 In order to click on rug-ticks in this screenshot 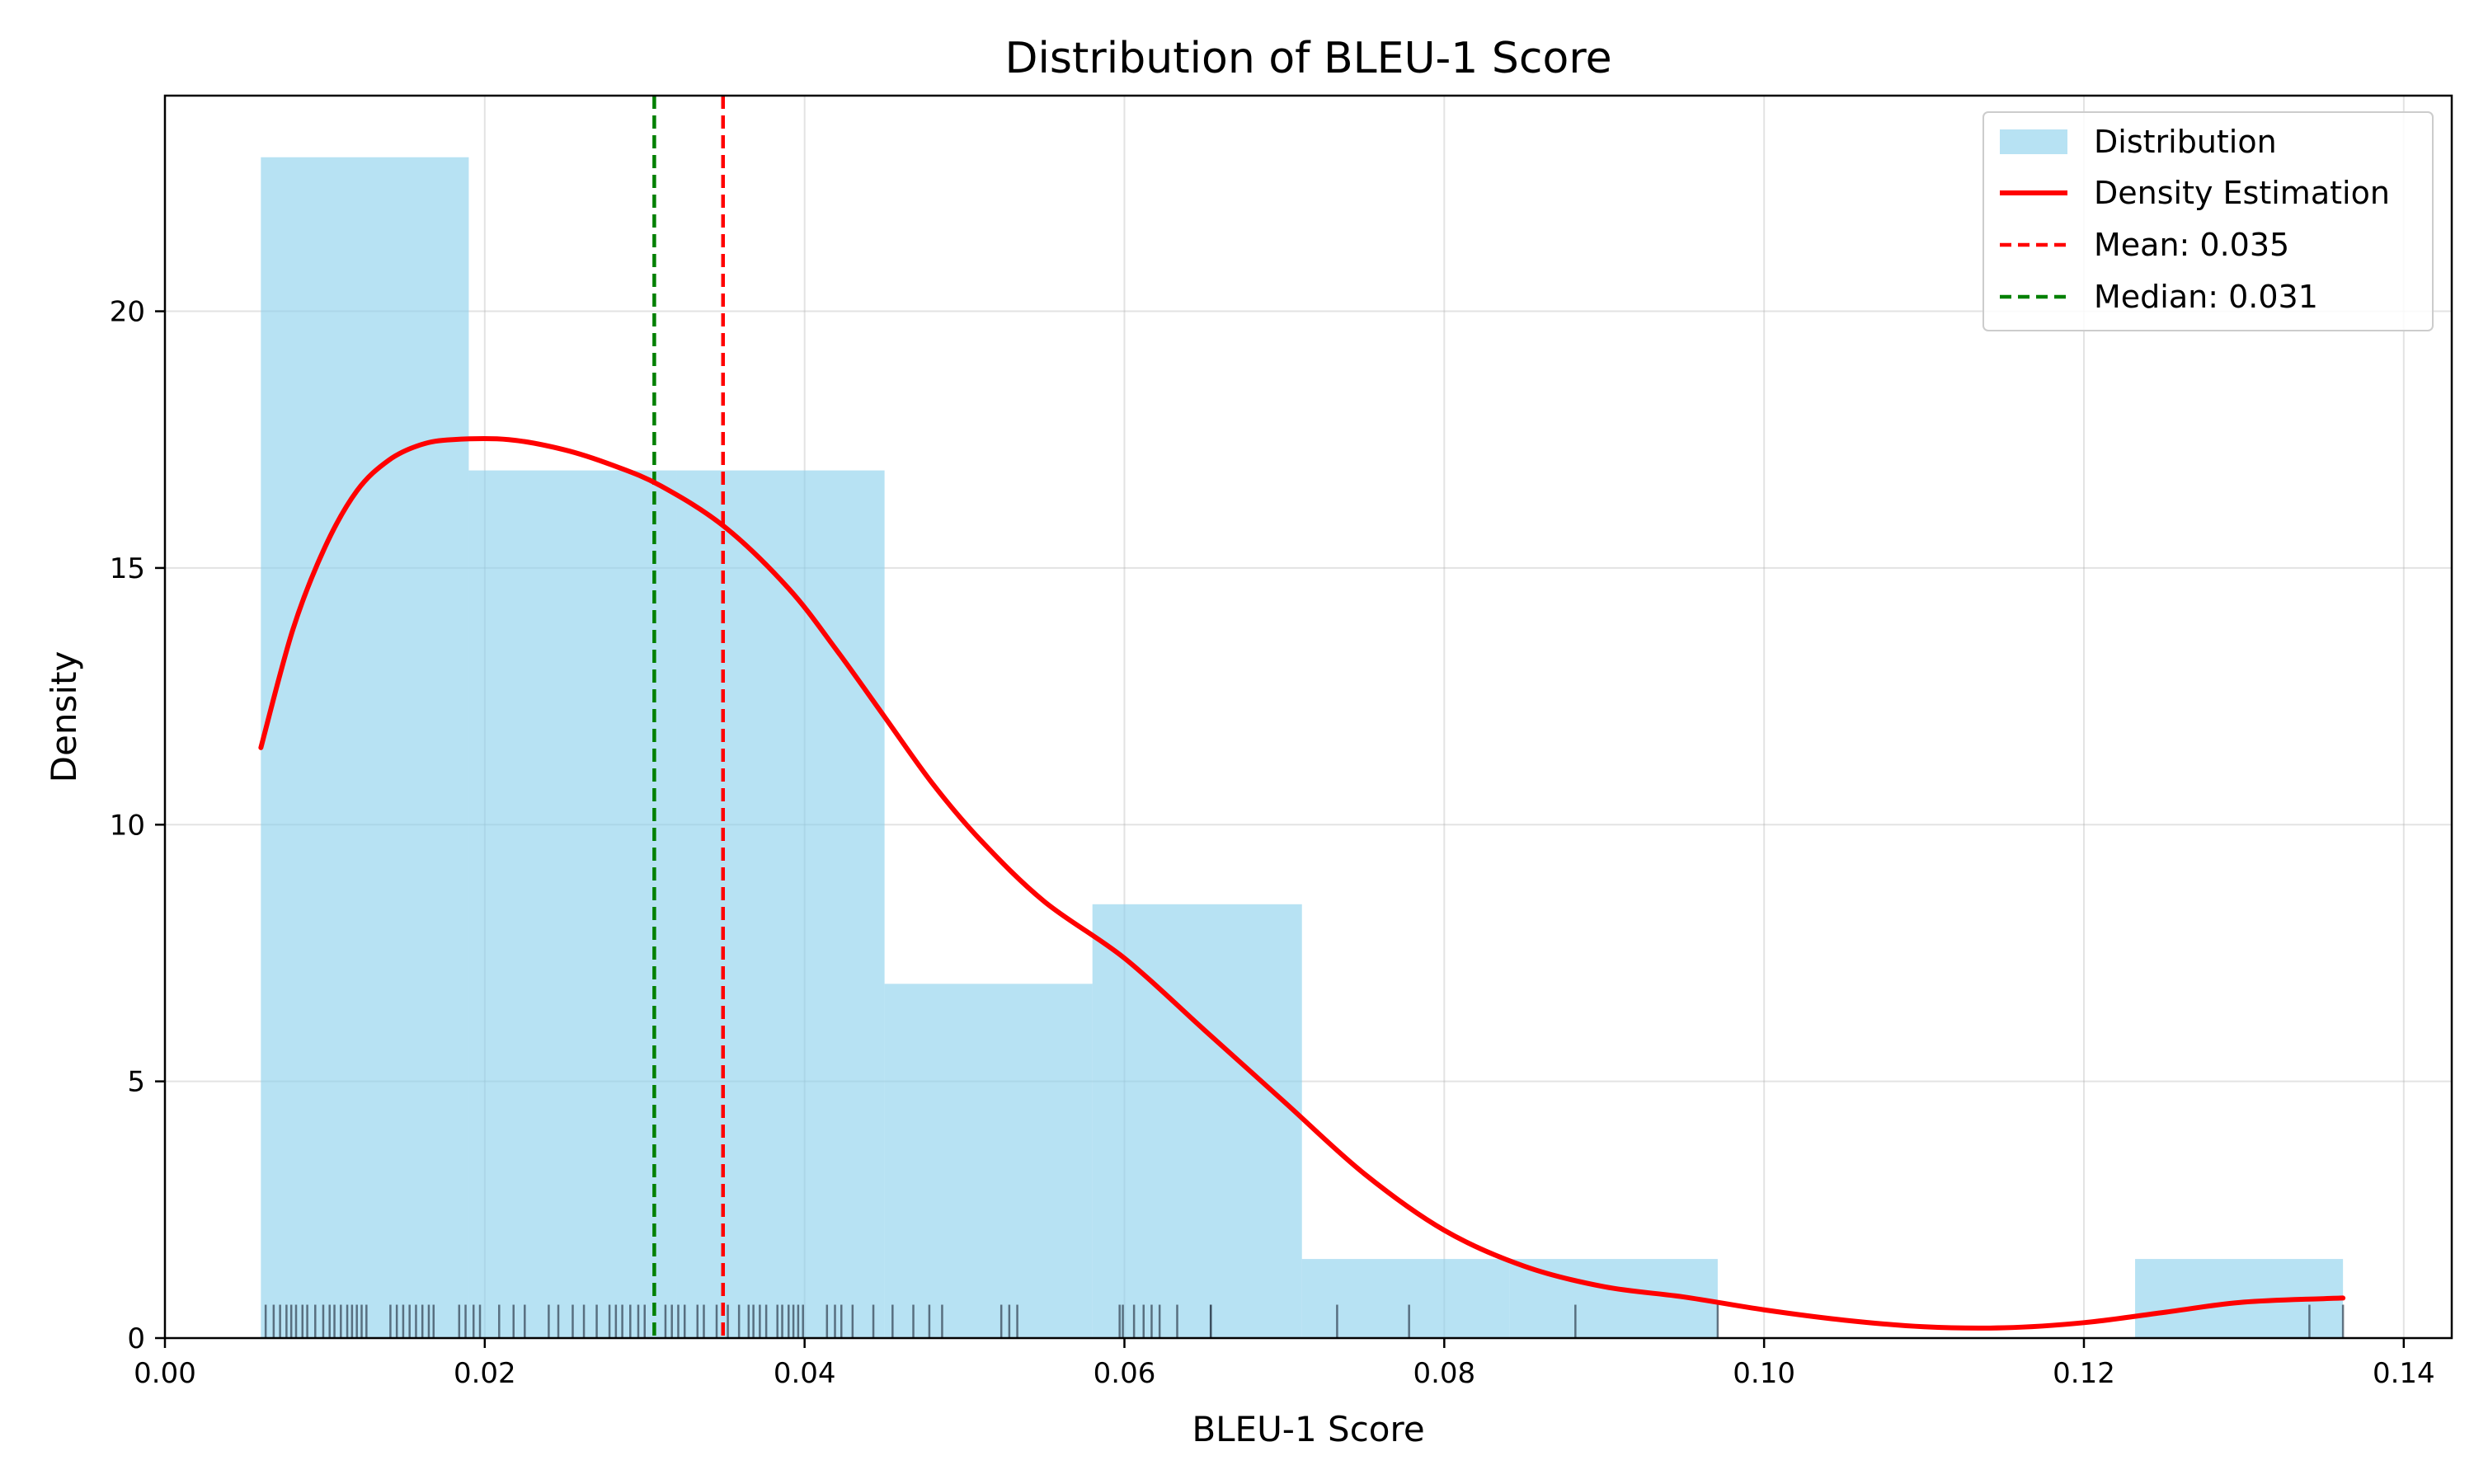, I will do `click(1304, 1321)`.